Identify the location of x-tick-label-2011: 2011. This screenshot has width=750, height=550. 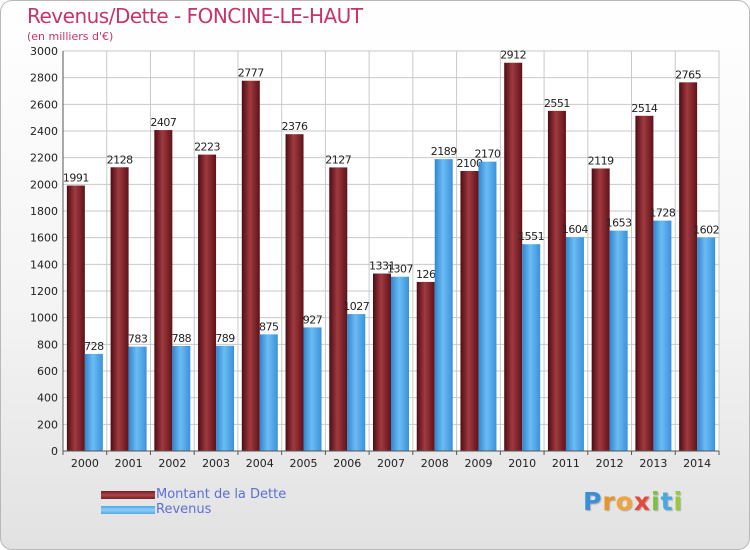
(566, 463).